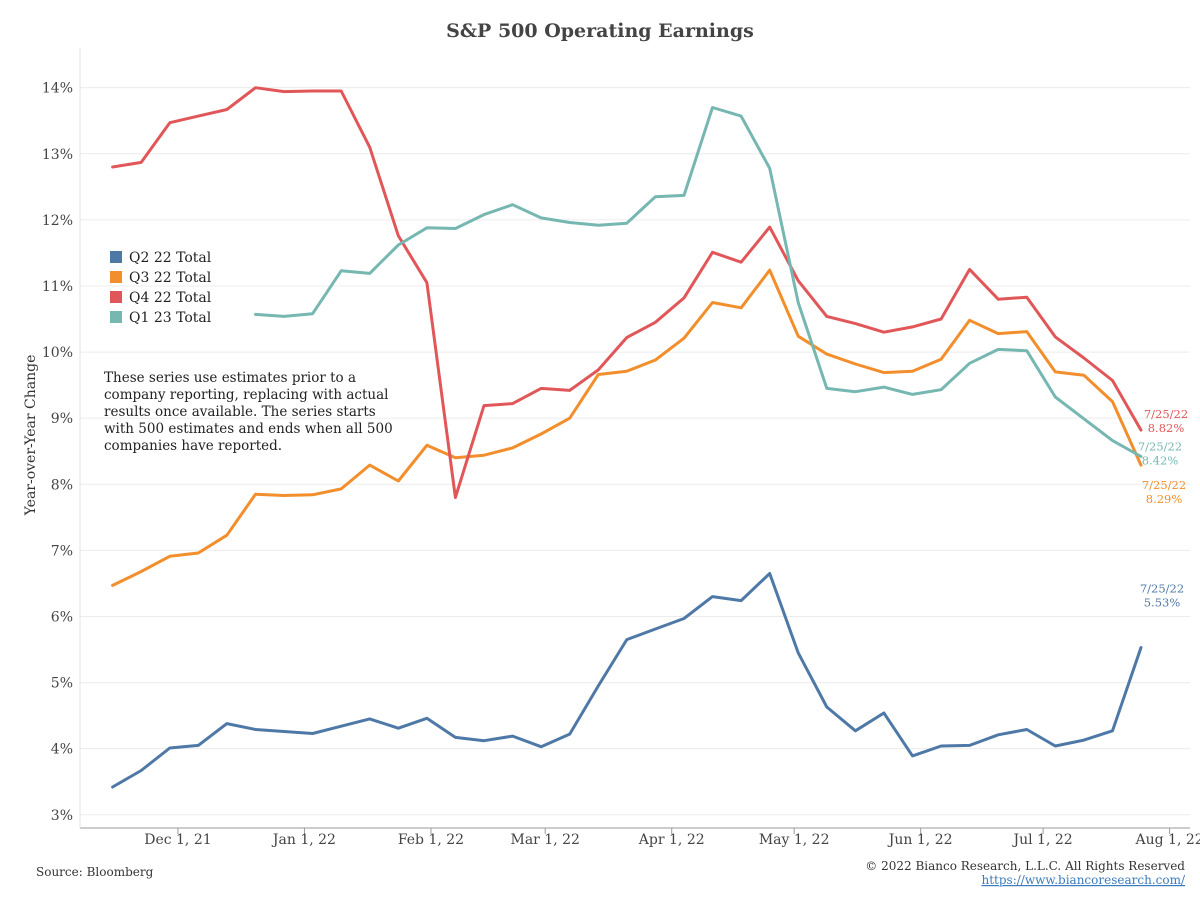 This screenshot has width=1200, height=900. What do you see at coordinates (1164, 499) in the screenshot?
I see `end-label-value: 8.29%` at bounding box center [1164, 499].